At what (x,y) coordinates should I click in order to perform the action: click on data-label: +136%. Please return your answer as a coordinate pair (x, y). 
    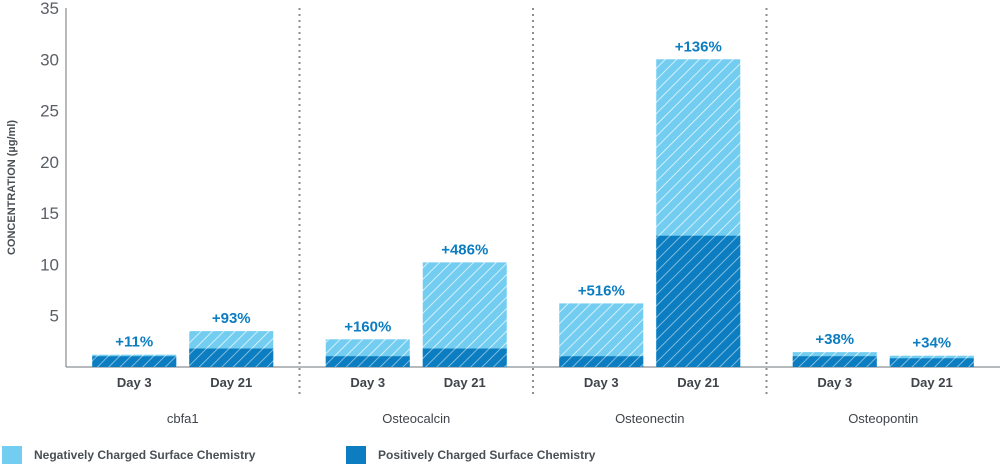
    Looking at the image, I should click on (698, 46).